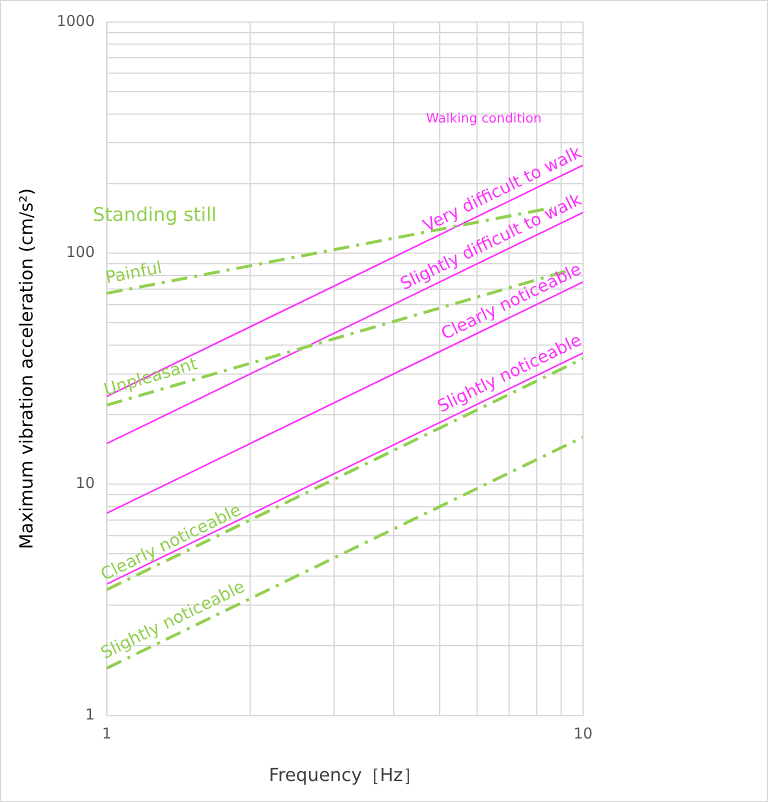 Image resolution: width=768 pixels, height=802 pixels. I want to click on y-tick-label: 10, so click(85, 483).